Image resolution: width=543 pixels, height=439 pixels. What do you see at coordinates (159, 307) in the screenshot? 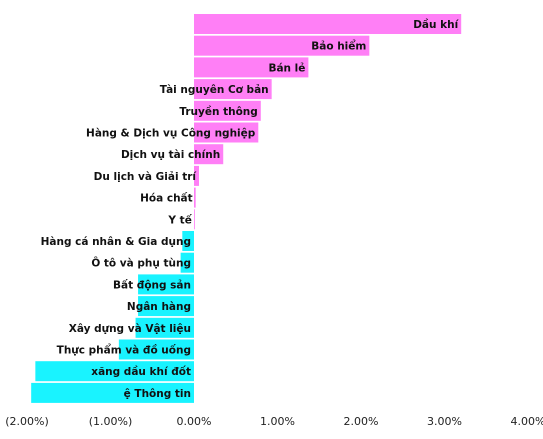
I see `bar-label: Ngân hàng` at bounding box center [159, 307].